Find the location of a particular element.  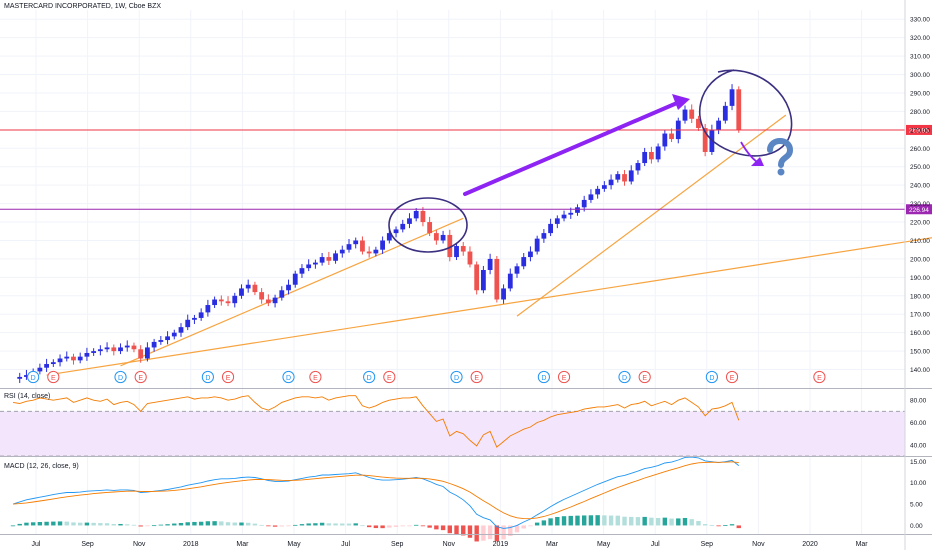

time-tick-label: Jul is located at coordinates (36, 544).